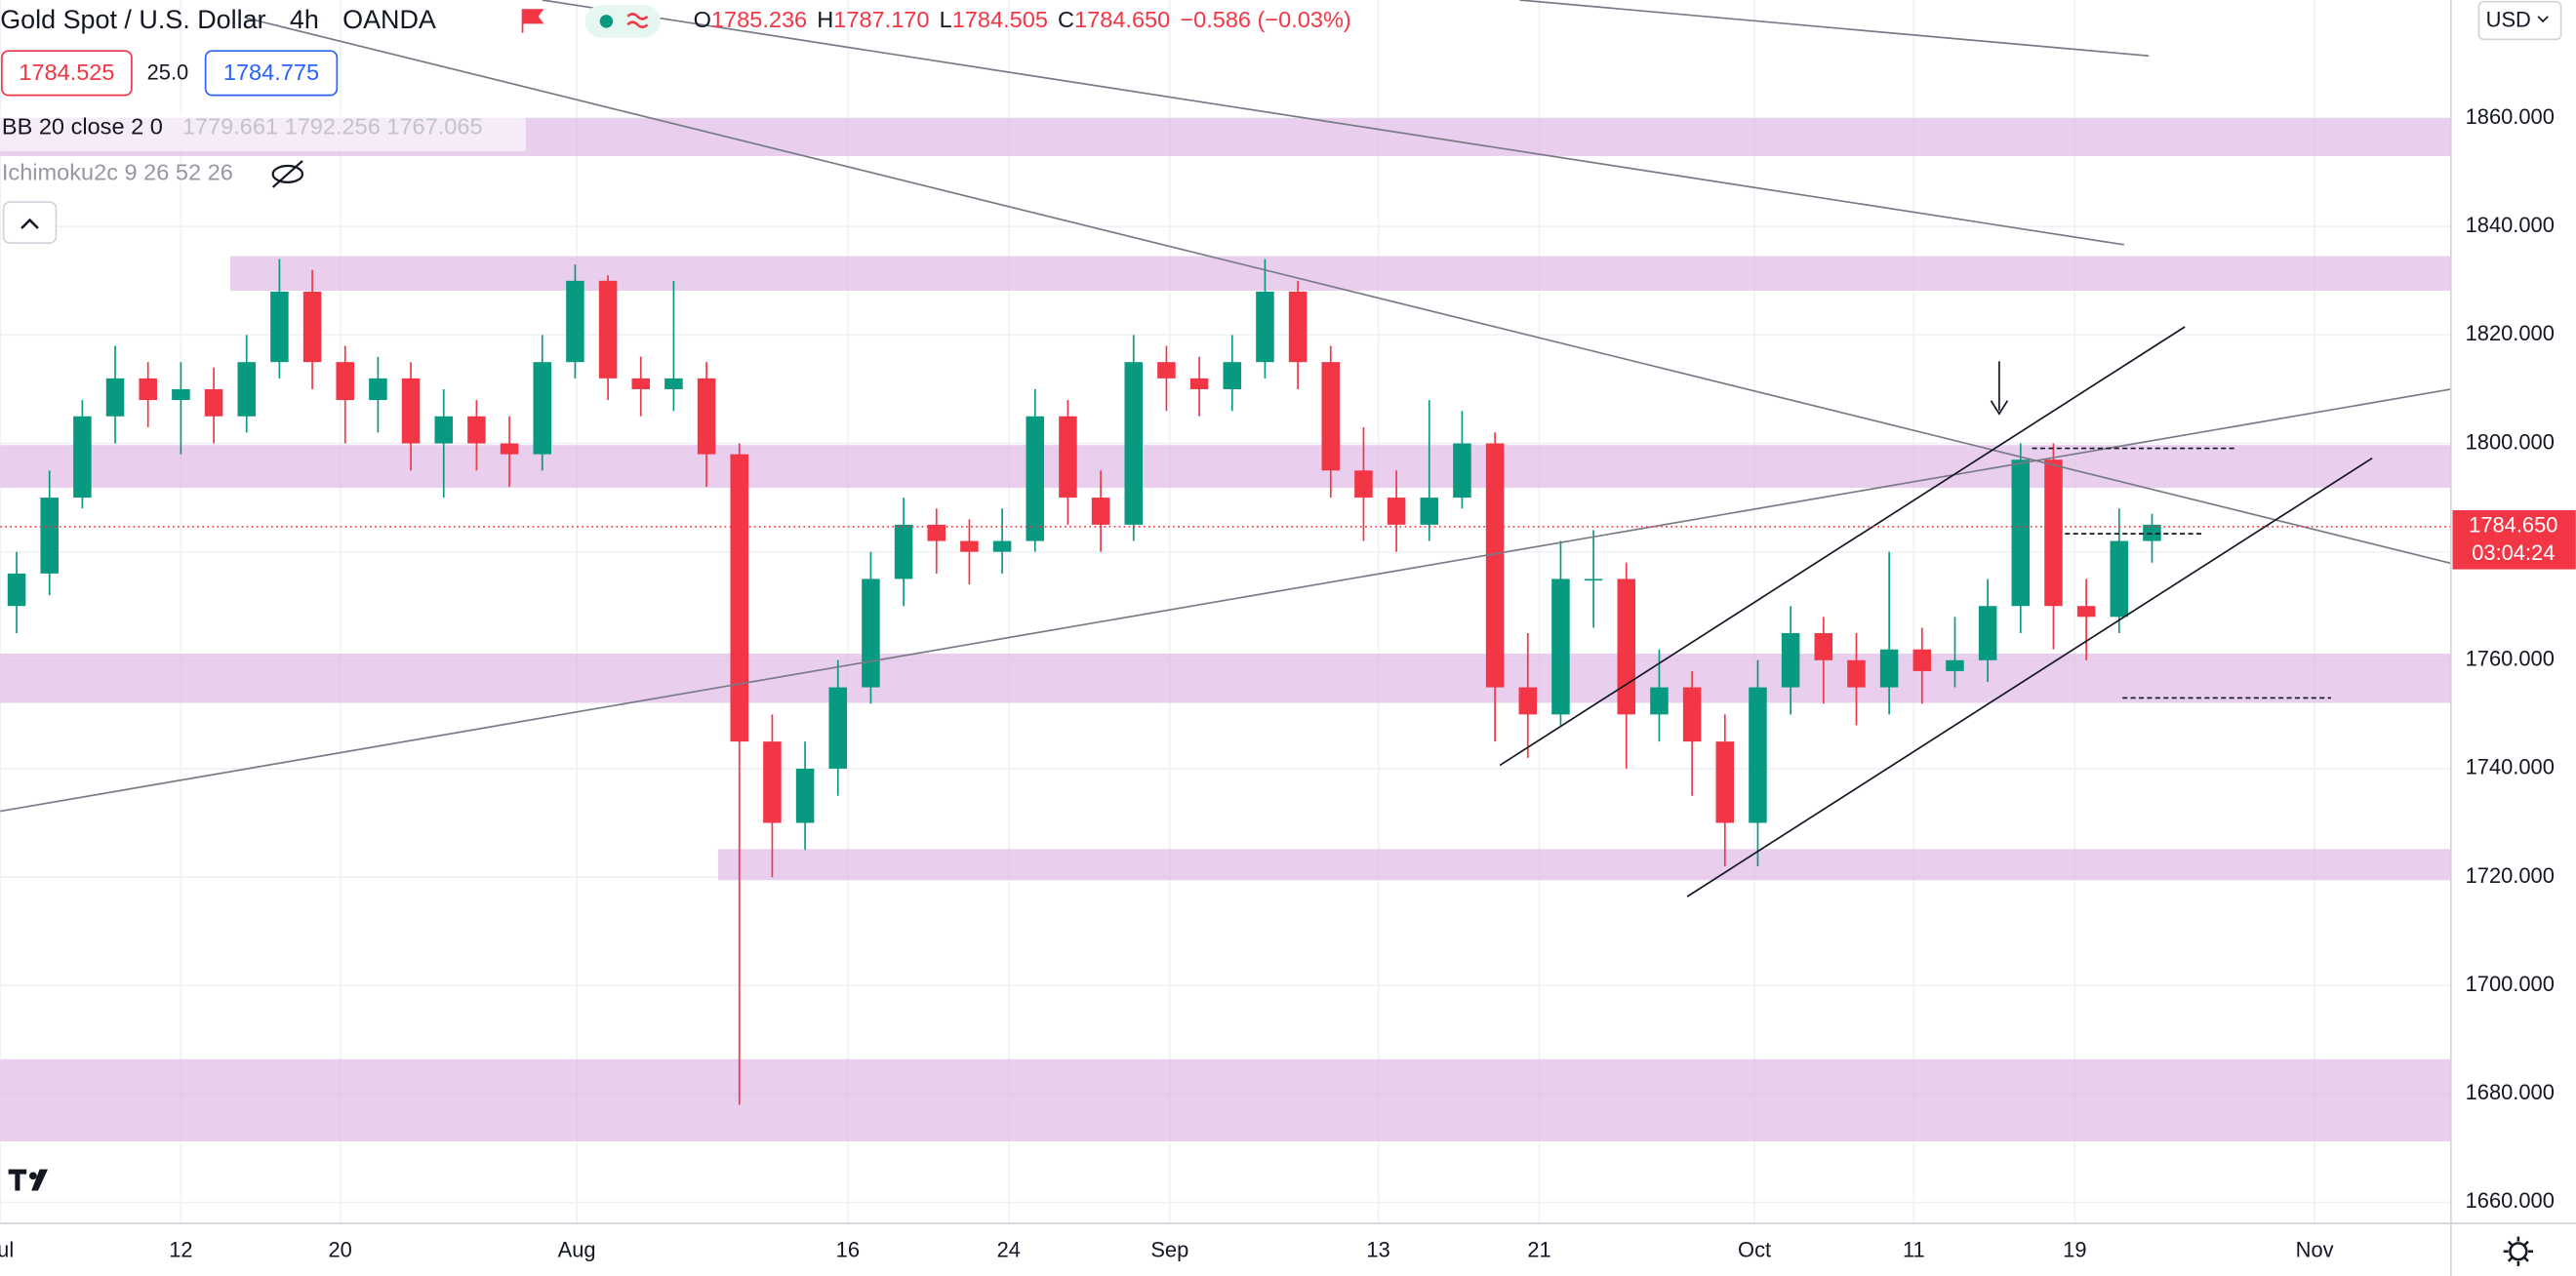  I want to click on x-tick-label: 19, so click(2074, 1250).